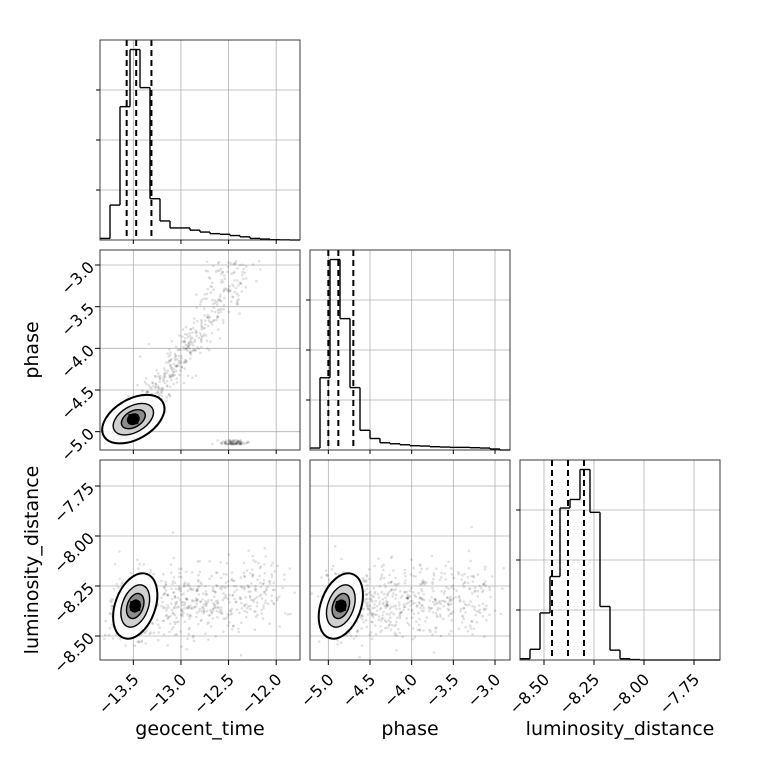  Describe the element at coordinates (119, 694) in the screenshot. I see `xtick-label-geocent_time-0: −13.5` at that location.